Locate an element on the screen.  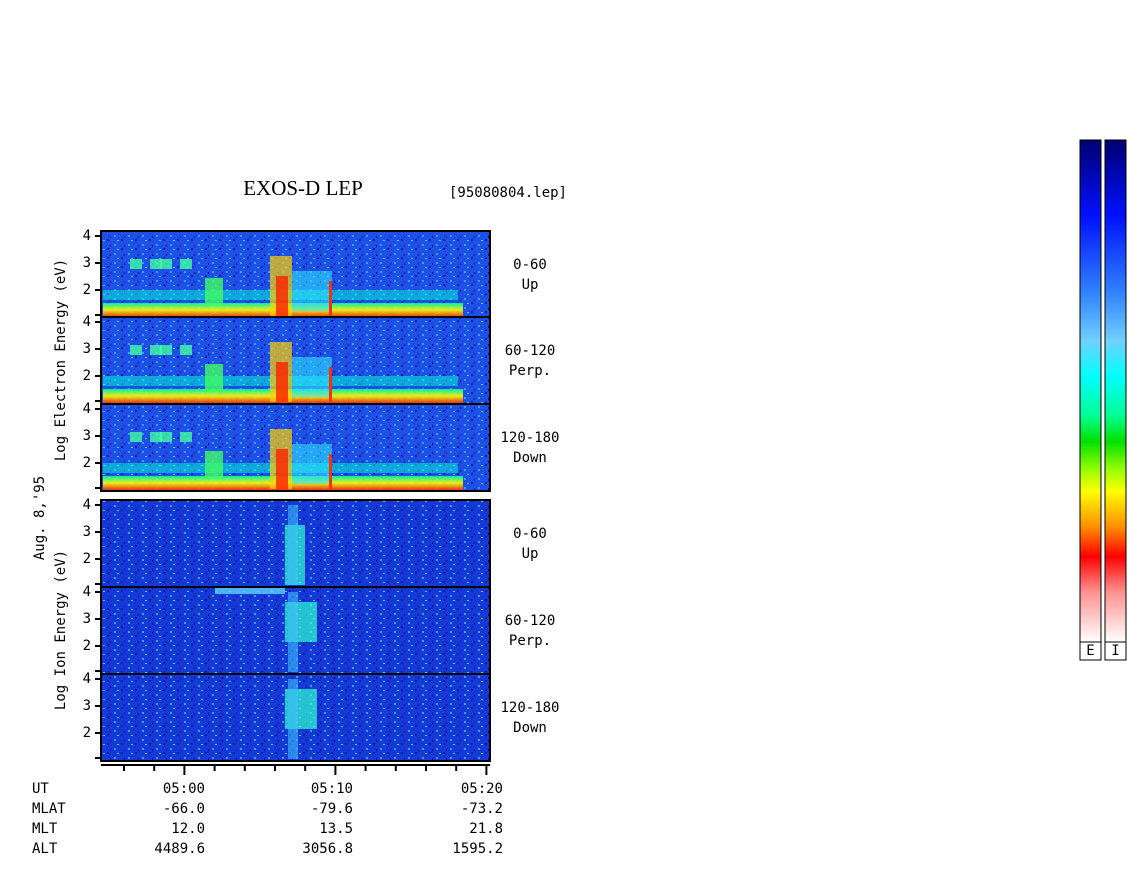
x-tick-label: 05:20 is located at coordinates (482, 789).